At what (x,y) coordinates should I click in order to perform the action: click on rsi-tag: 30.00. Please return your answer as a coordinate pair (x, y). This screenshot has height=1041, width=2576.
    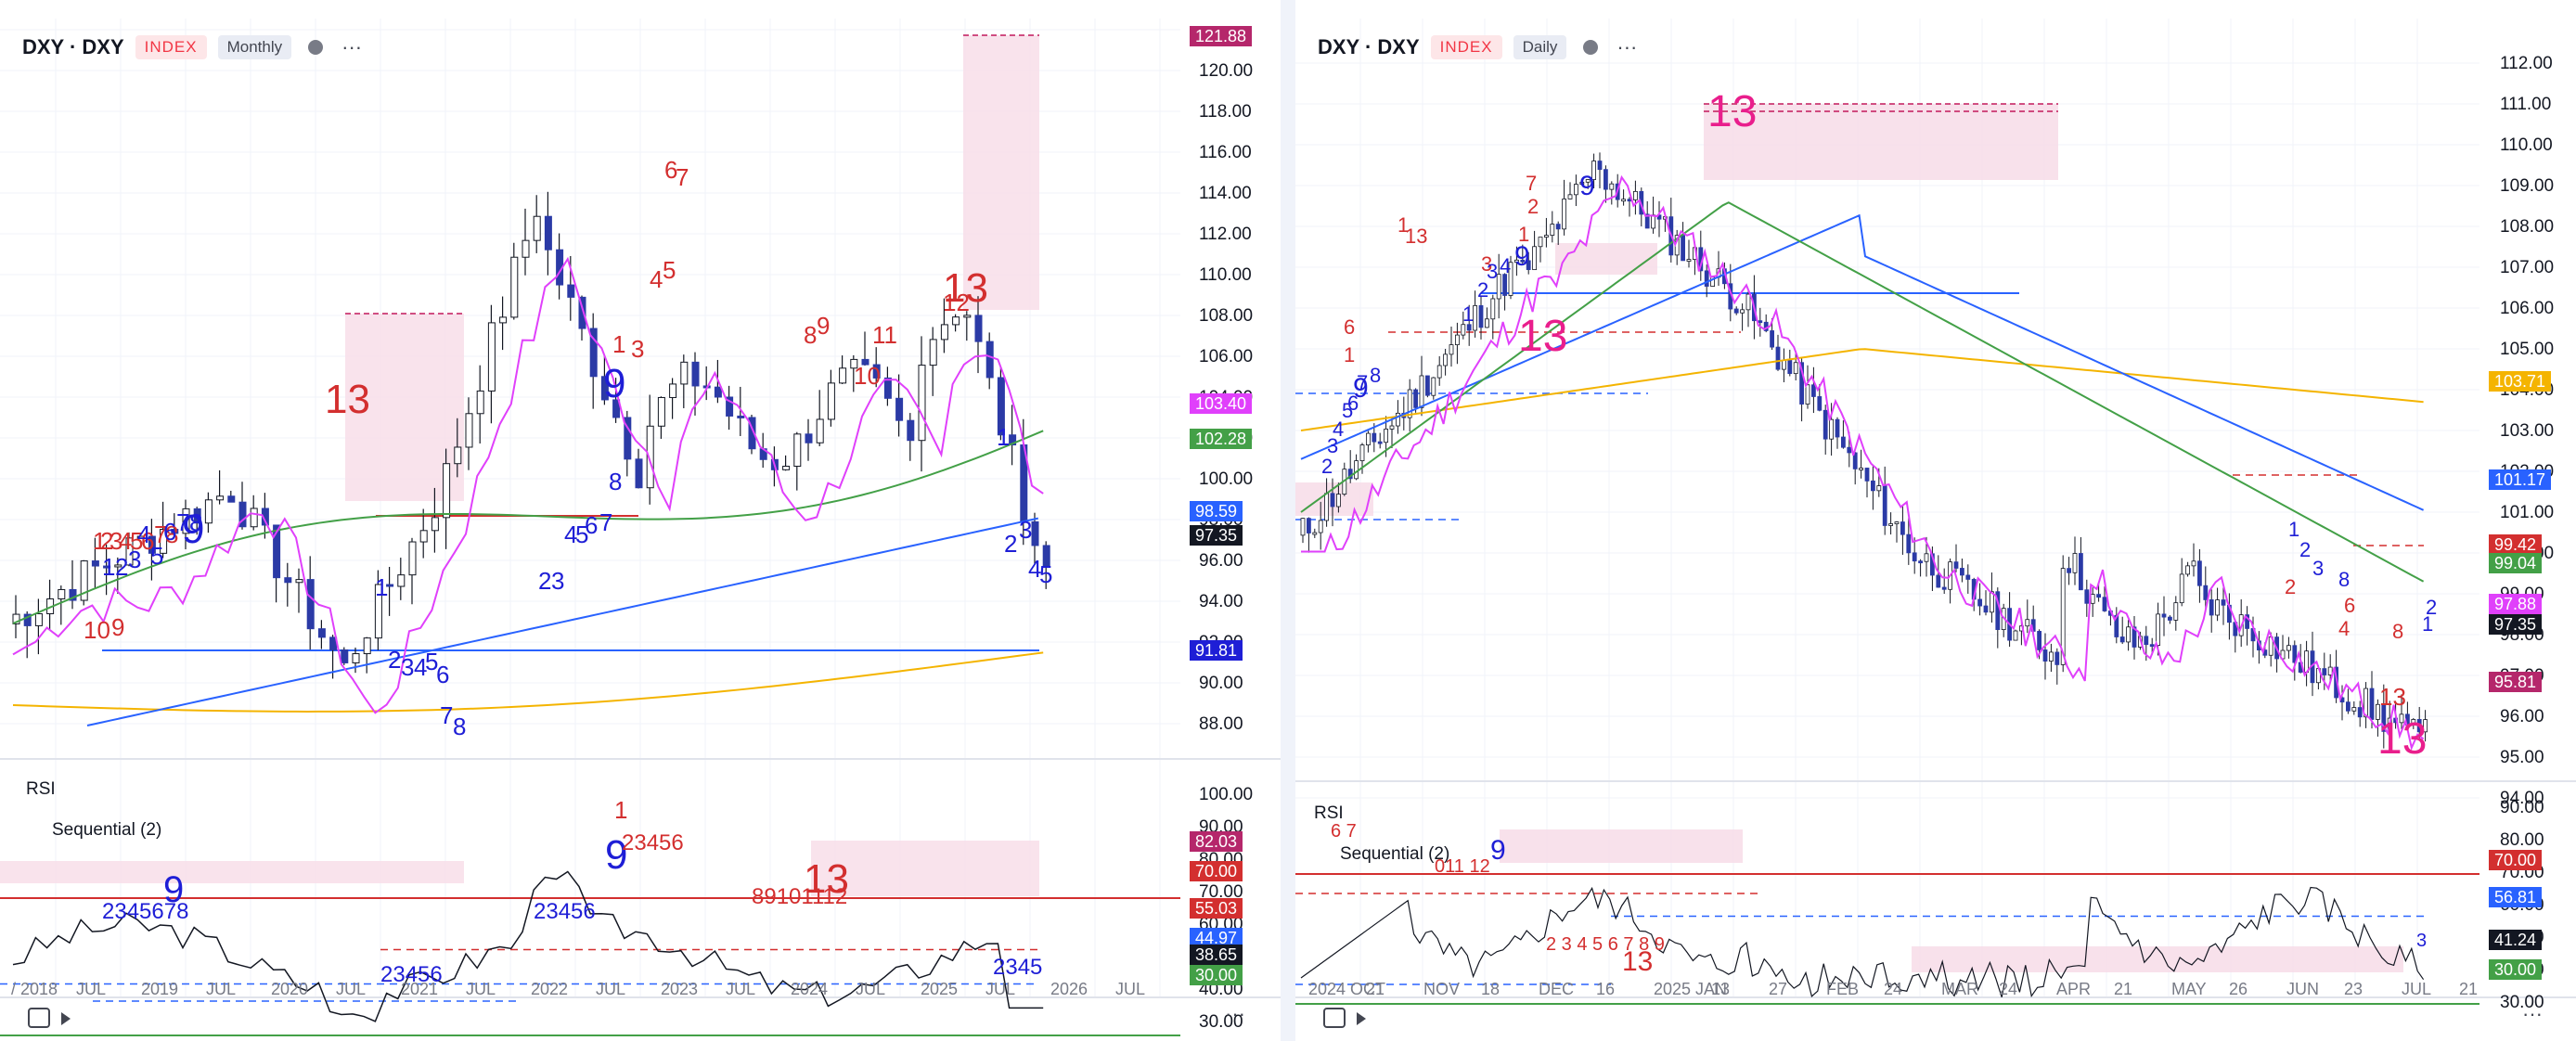
    Looking at the image, I should click on (2516, 970).